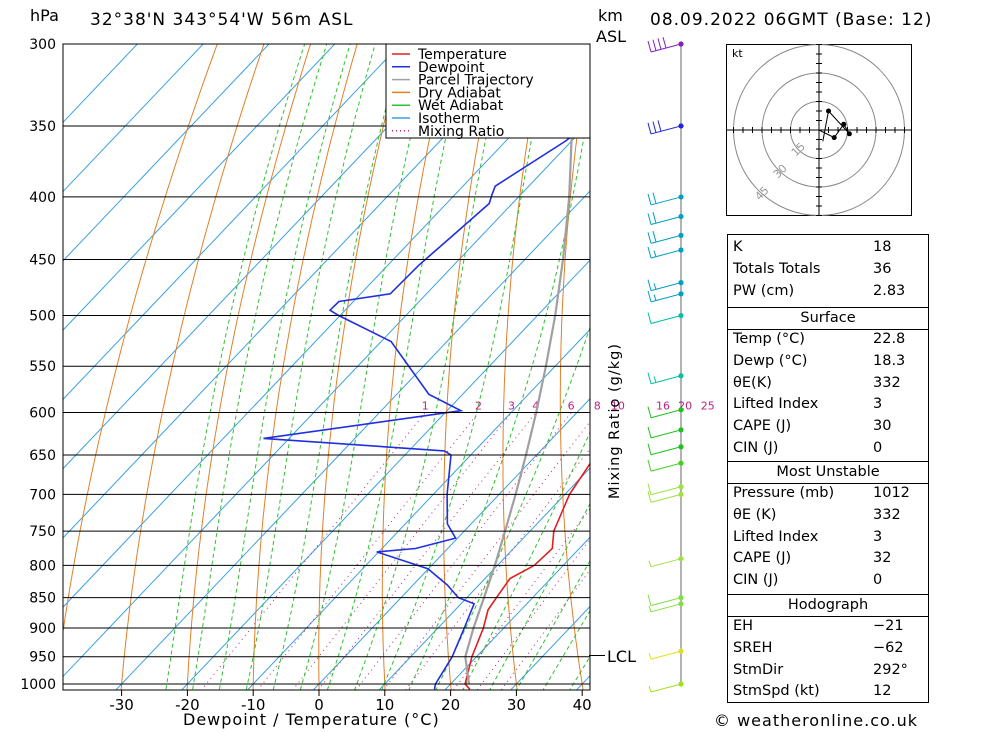 The width and height of the screenshot is (1000, 733). I want to click on pressure-tick-label: 800, so click(42, 566).